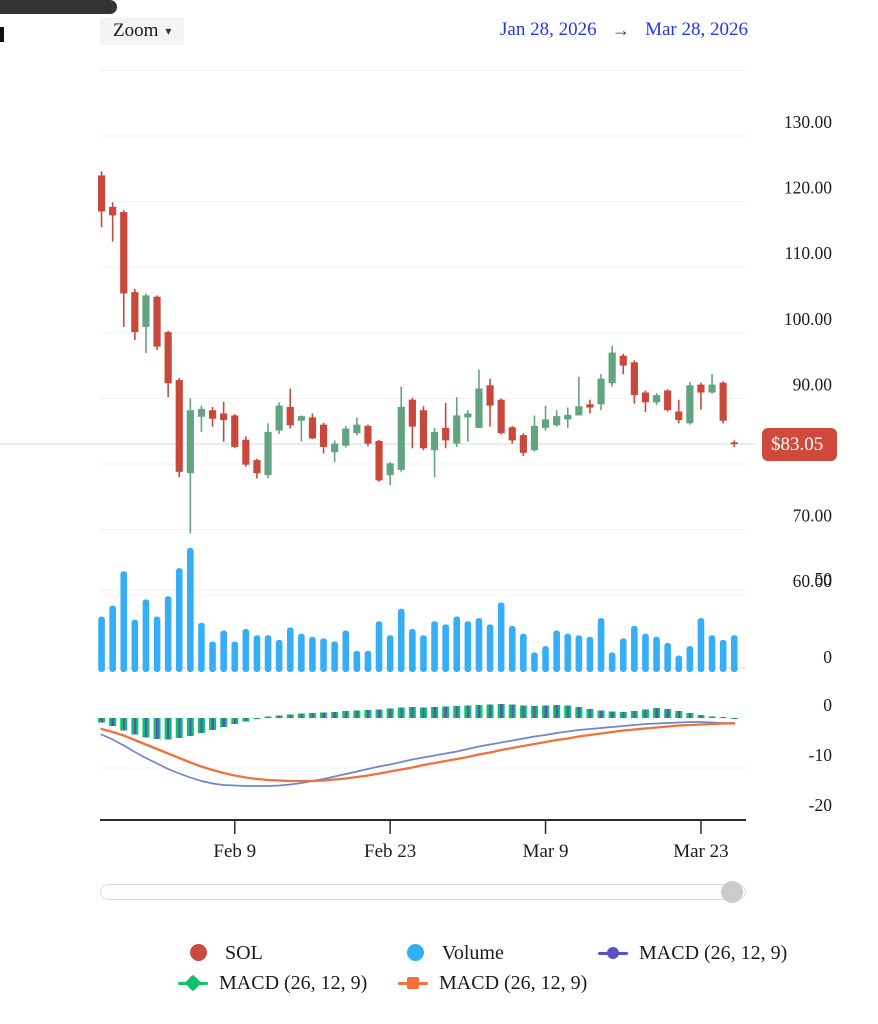 This screenshot has height=1024, width=878. Describe the element at coordinates (492, 983) in the screenshot. I see `legend-item-macd-signal: MACD (26, 12, 9)` at that location.